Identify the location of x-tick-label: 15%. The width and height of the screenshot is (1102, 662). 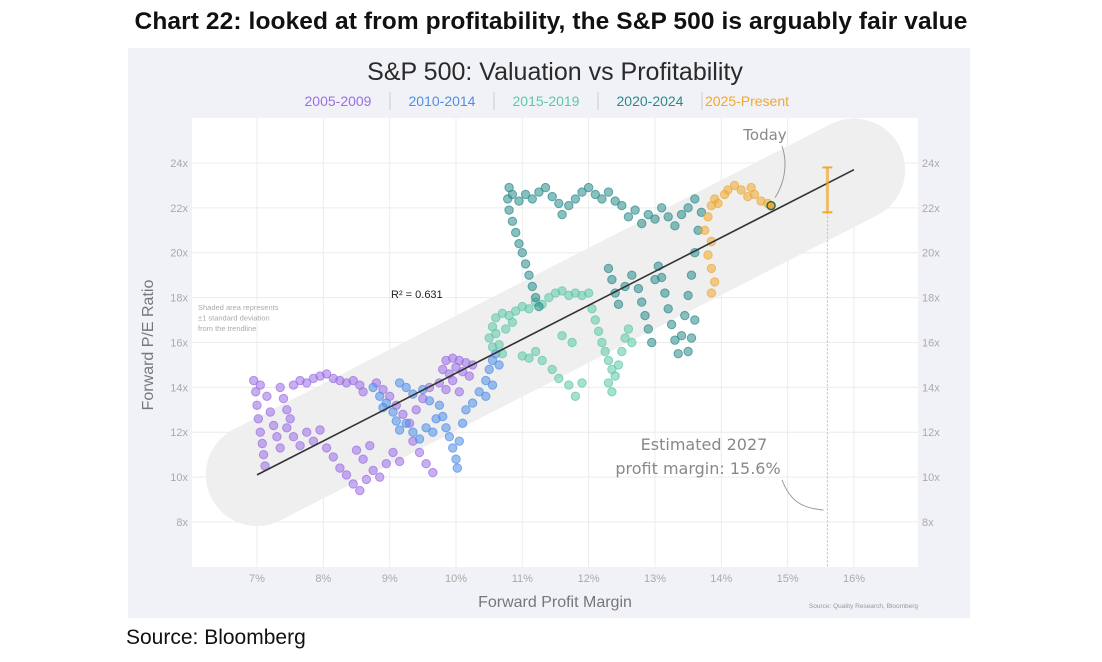
(788, 579).